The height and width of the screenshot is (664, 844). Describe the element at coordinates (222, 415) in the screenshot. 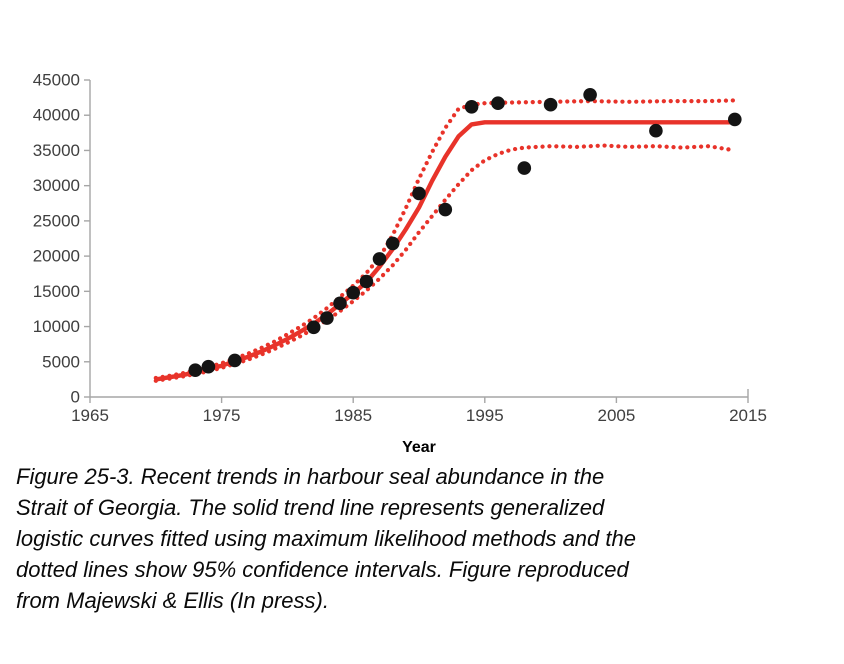

I see `x-tick-label: 1975` at that location.